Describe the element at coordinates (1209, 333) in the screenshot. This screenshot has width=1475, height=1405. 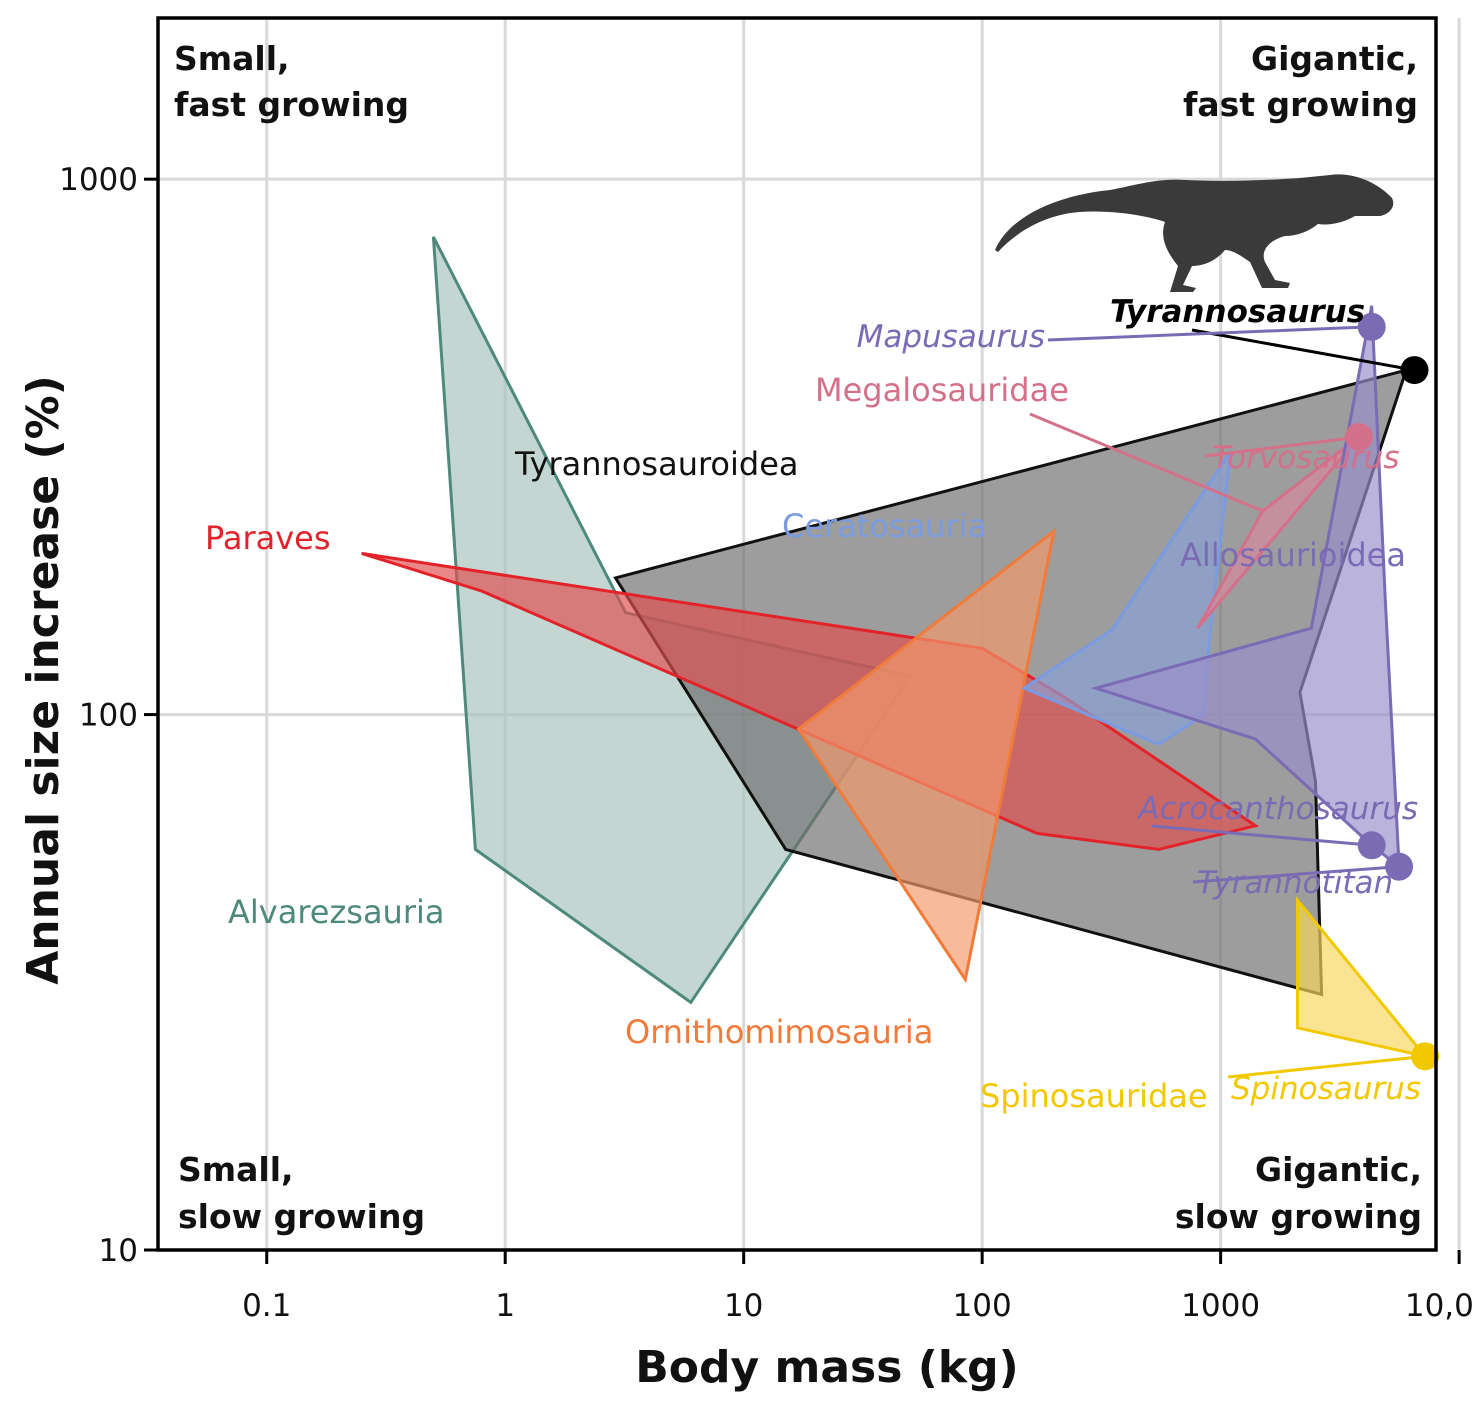
I see `connector-mapusaurus` at that location.